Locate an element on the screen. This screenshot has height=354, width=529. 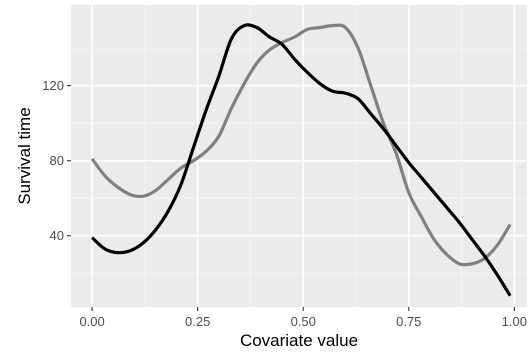
y-tick-label: 80 is located at coordinates (57, 160).